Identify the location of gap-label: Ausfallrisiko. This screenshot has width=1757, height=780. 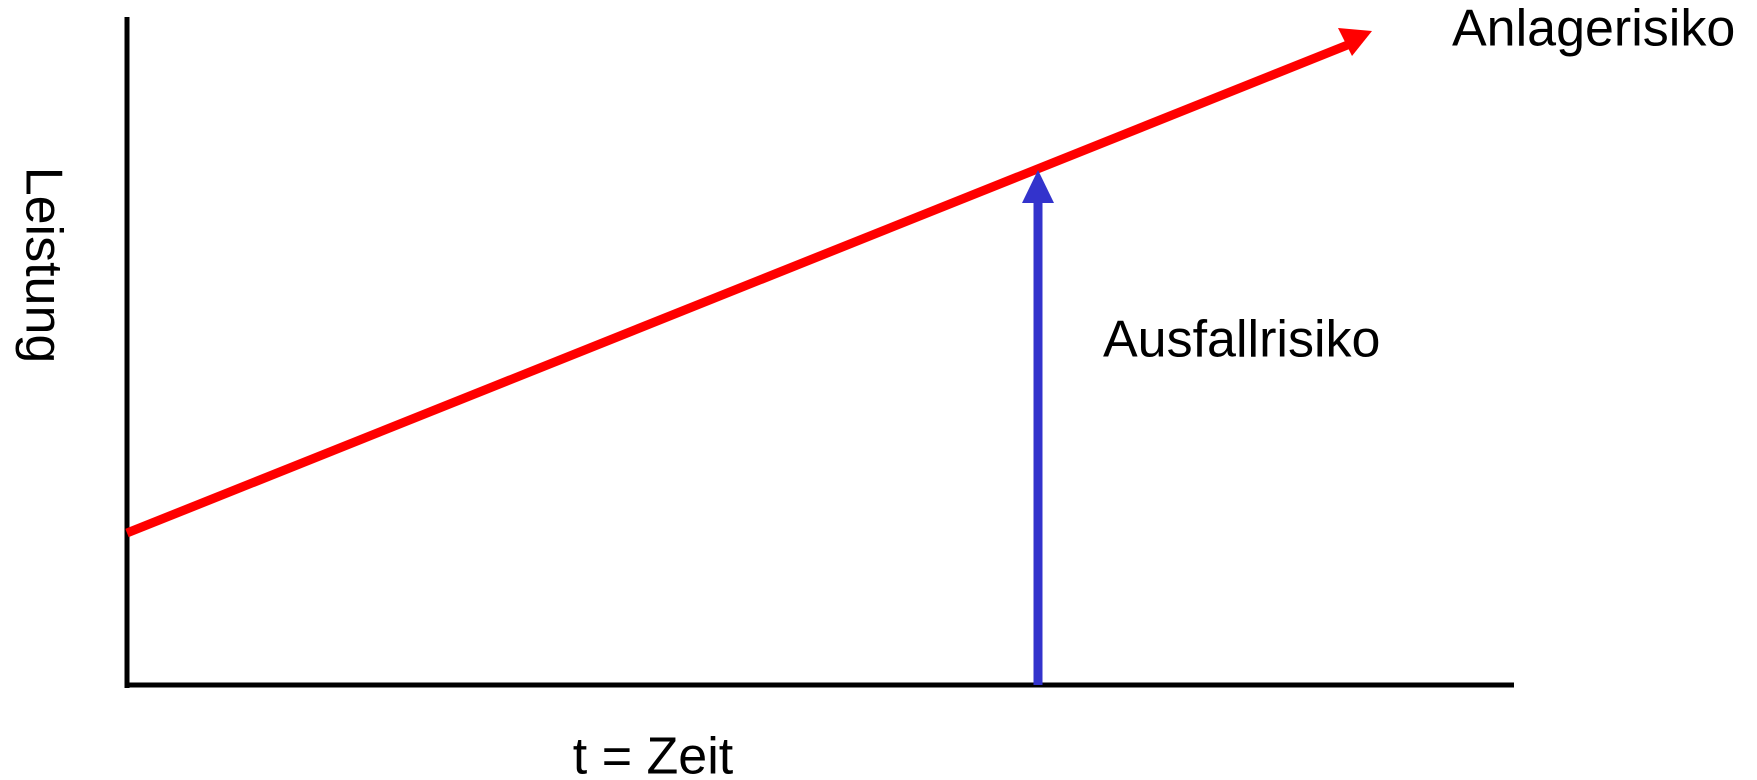
(1241, 340).